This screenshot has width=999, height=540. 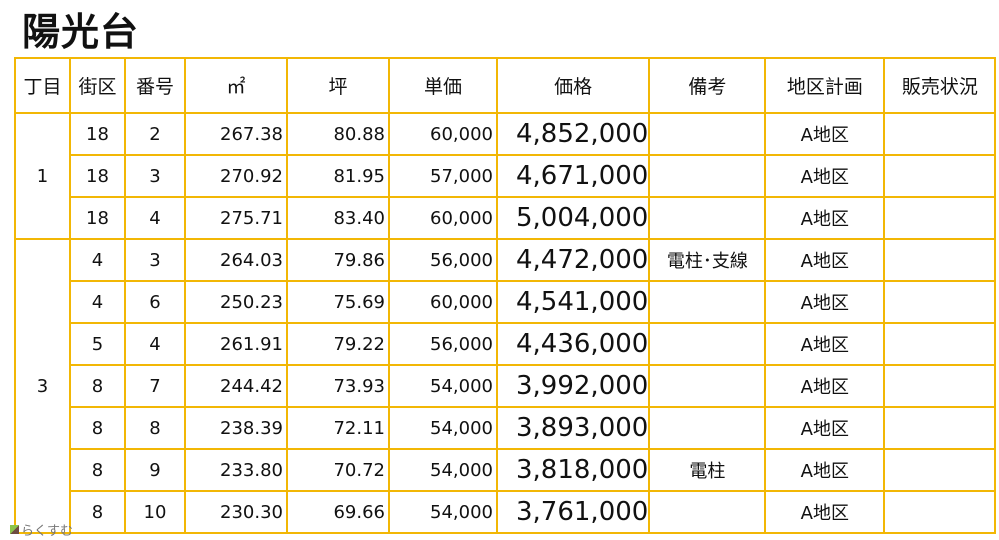 I want to click on cell-price: 3,761,000, so click(x=573, y=512).